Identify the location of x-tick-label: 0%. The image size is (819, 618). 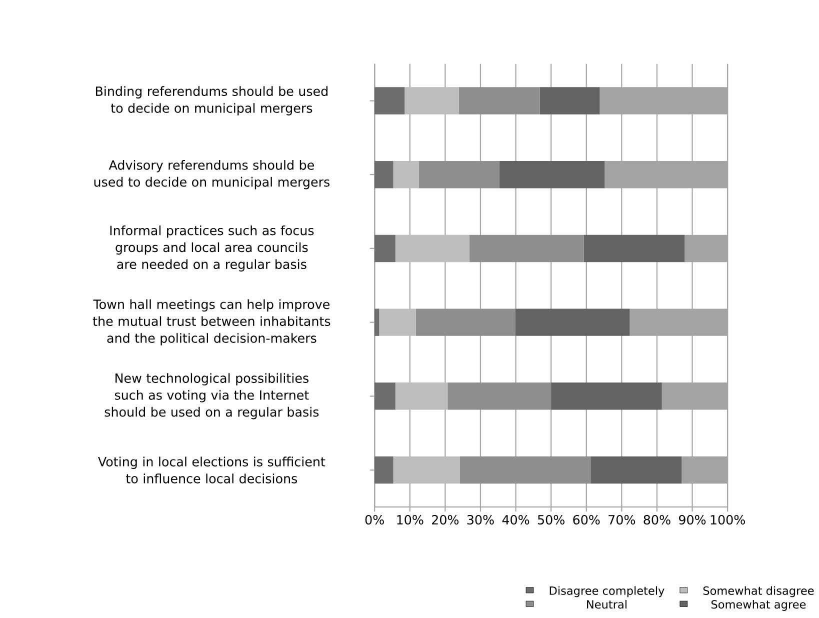
(374, 520).